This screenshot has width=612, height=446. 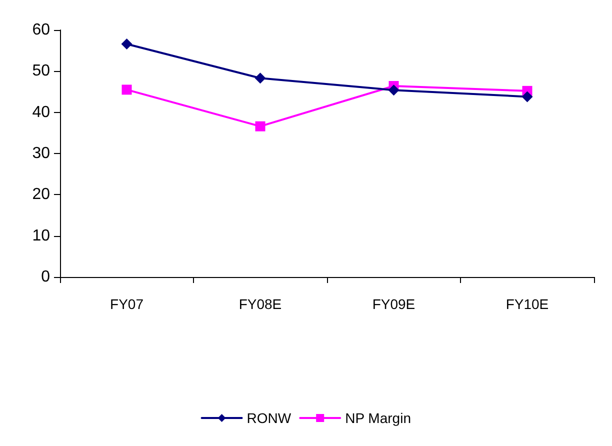 What do you see at coordinates (41, 71) in the screenshot?
I see `y-tick-label: 50` at bounding box center [41, 71].